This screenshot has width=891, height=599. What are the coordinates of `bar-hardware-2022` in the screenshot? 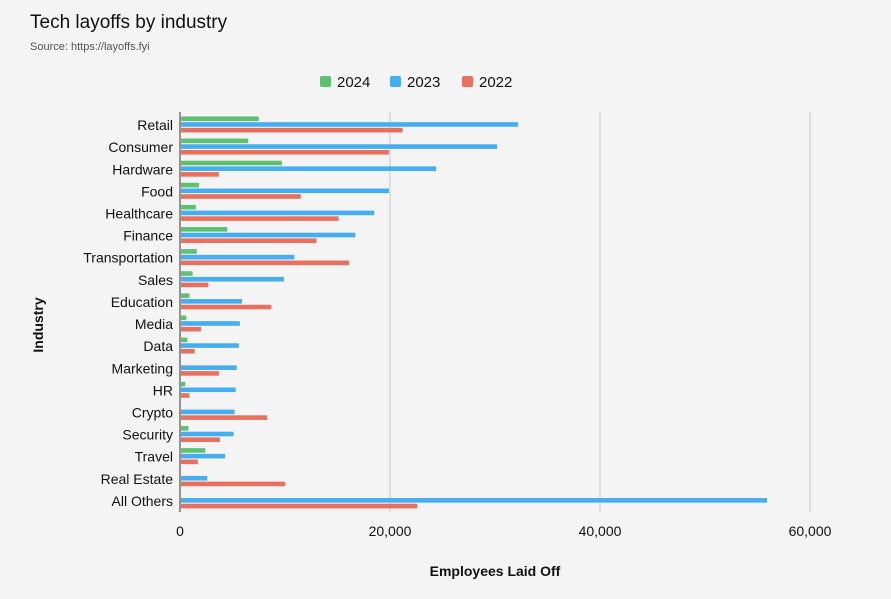 It's located at (200, 174).